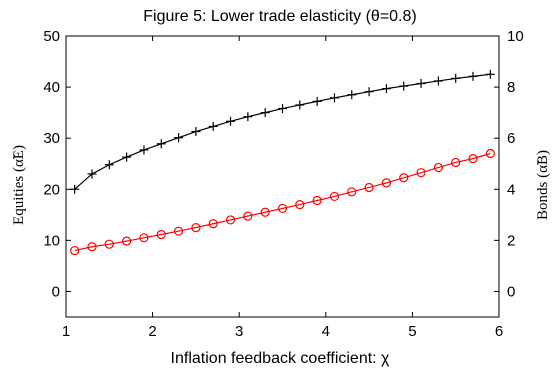 The image size is (557, 378). Describe the element at coordinates (412, 331) in the screenshot. I see `x-tick-label: 5` at that location.